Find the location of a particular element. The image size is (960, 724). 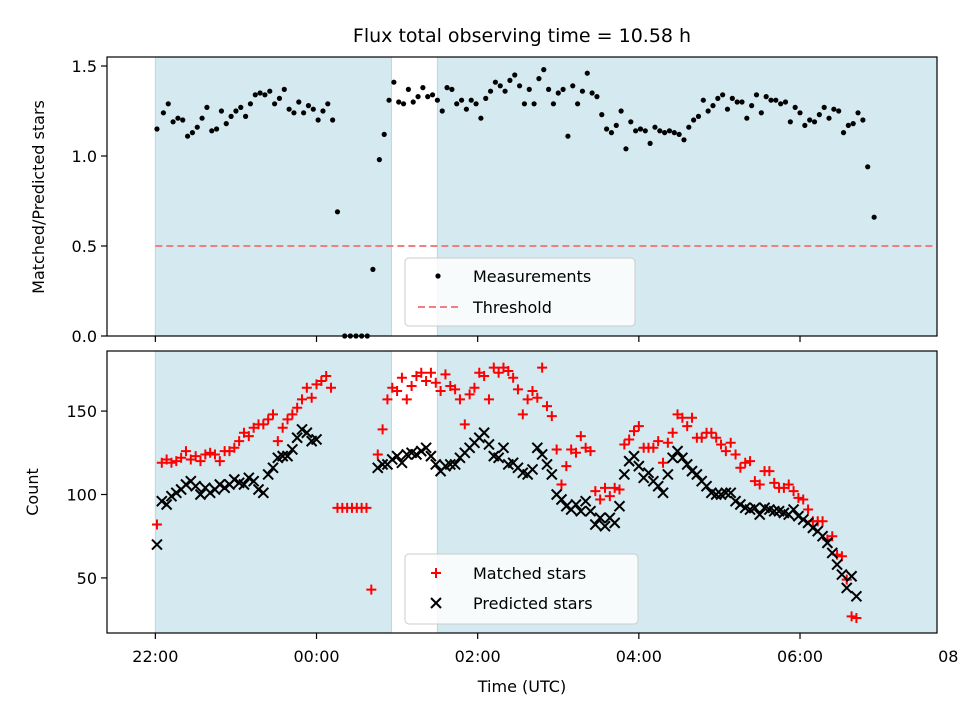

y-tick-label: 50 is located at coordinates (87, 578).